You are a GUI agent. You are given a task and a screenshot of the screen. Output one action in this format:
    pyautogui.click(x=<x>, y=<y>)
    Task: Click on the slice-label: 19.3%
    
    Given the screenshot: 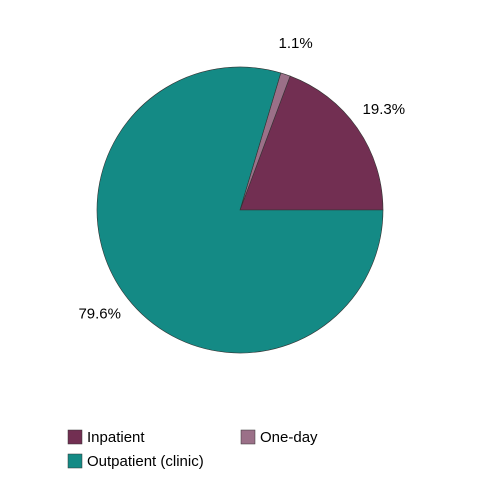 What is the action you would take?
    pyautogui.click(x=384, y=109)
    